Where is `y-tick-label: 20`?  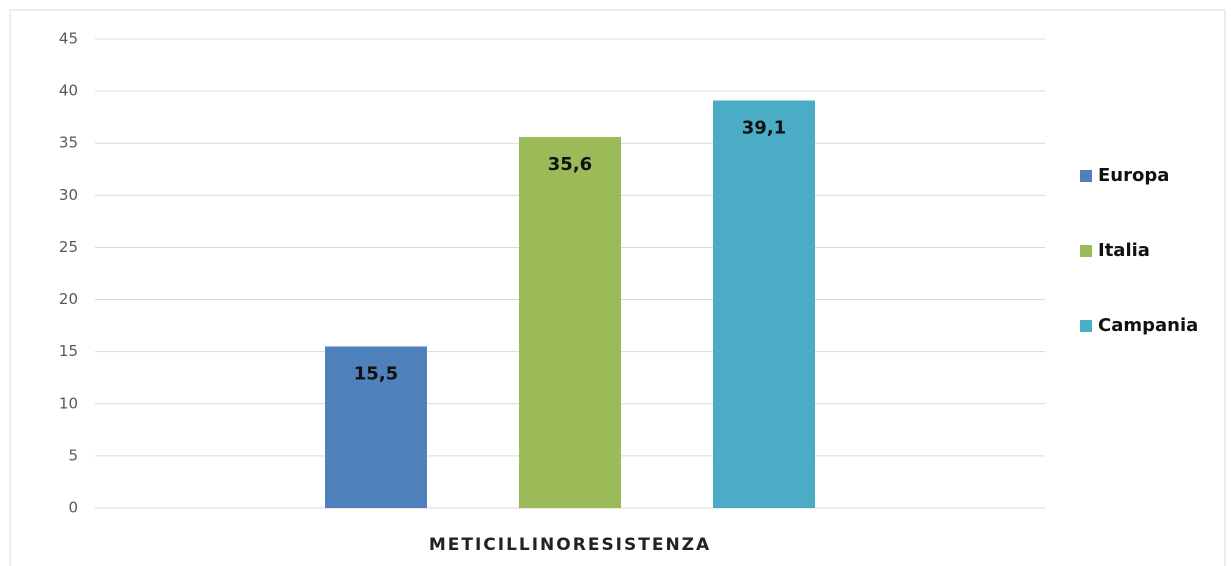 y-tick-label: 20 is located at coordinates (68, 299).